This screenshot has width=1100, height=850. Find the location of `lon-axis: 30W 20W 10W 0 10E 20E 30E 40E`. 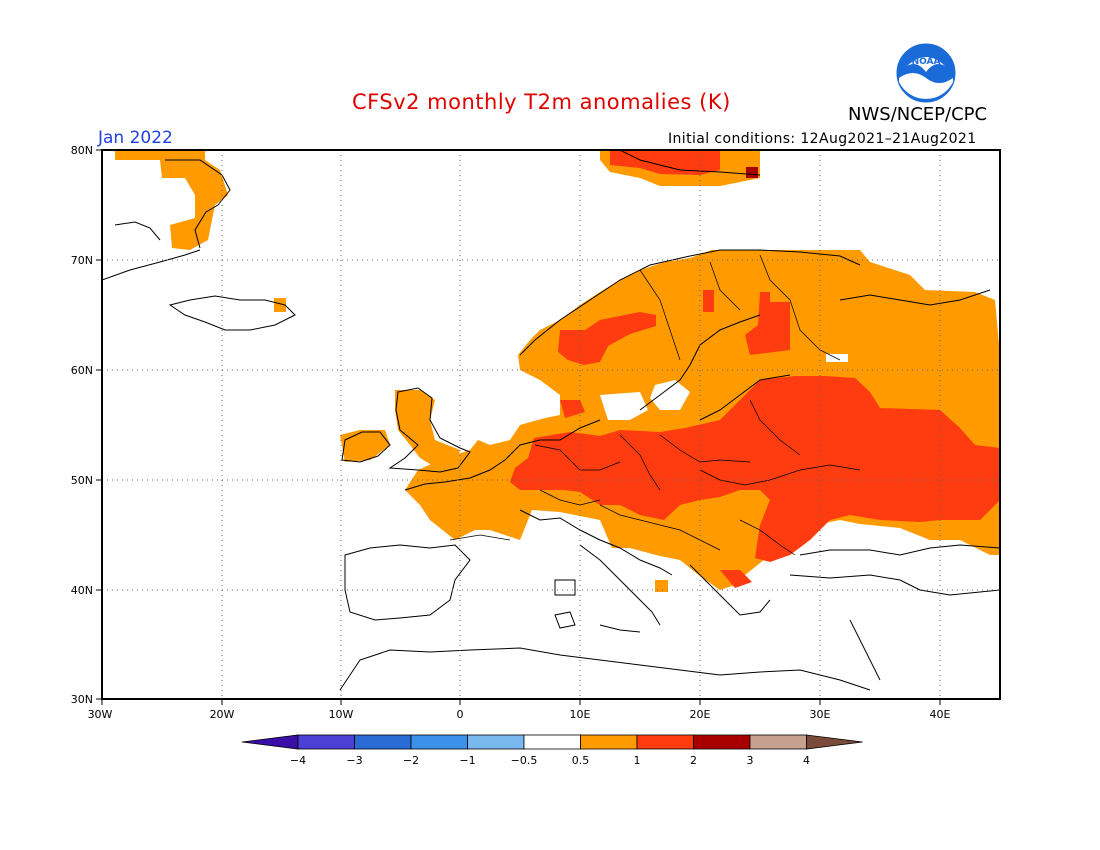

lon-axis: 30W 20W 10W 0 10E 20E 30E 40E is located at coordinates (519, 710).